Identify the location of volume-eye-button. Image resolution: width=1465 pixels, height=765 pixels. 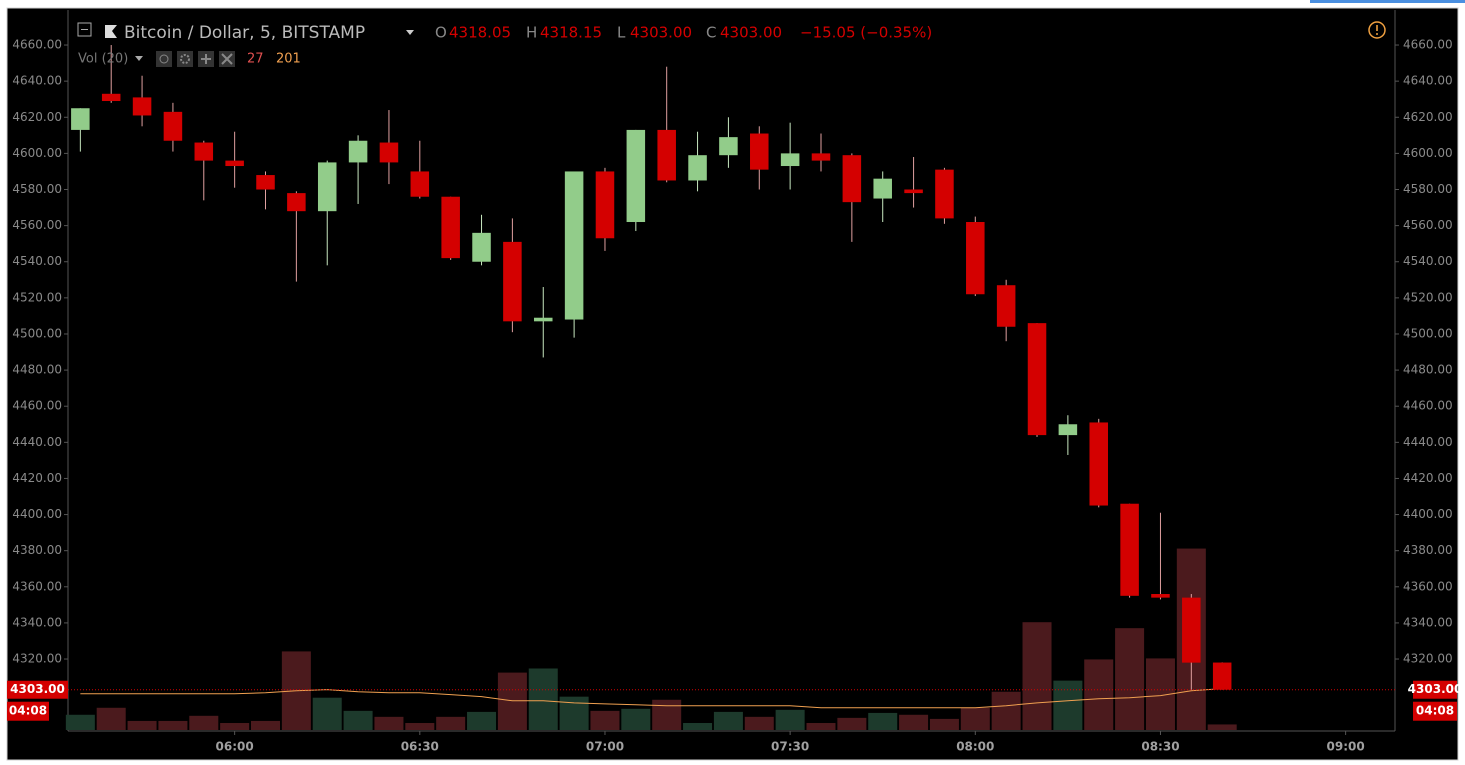
(164, 59).